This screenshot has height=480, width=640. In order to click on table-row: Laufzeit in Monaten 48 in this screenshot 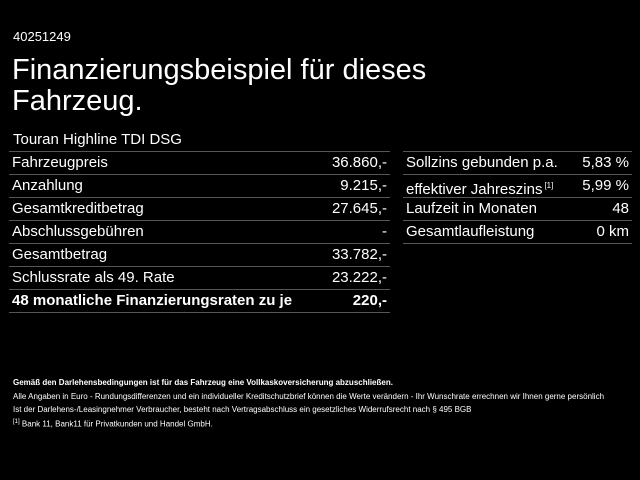, I will do `click(517, 209)`.